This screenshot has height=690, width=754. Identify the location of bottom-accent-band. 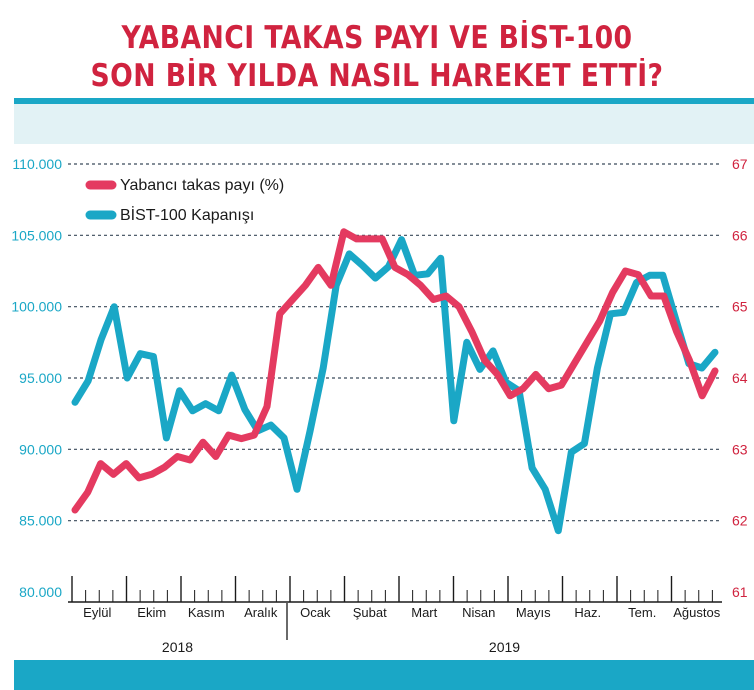
(384, 675).